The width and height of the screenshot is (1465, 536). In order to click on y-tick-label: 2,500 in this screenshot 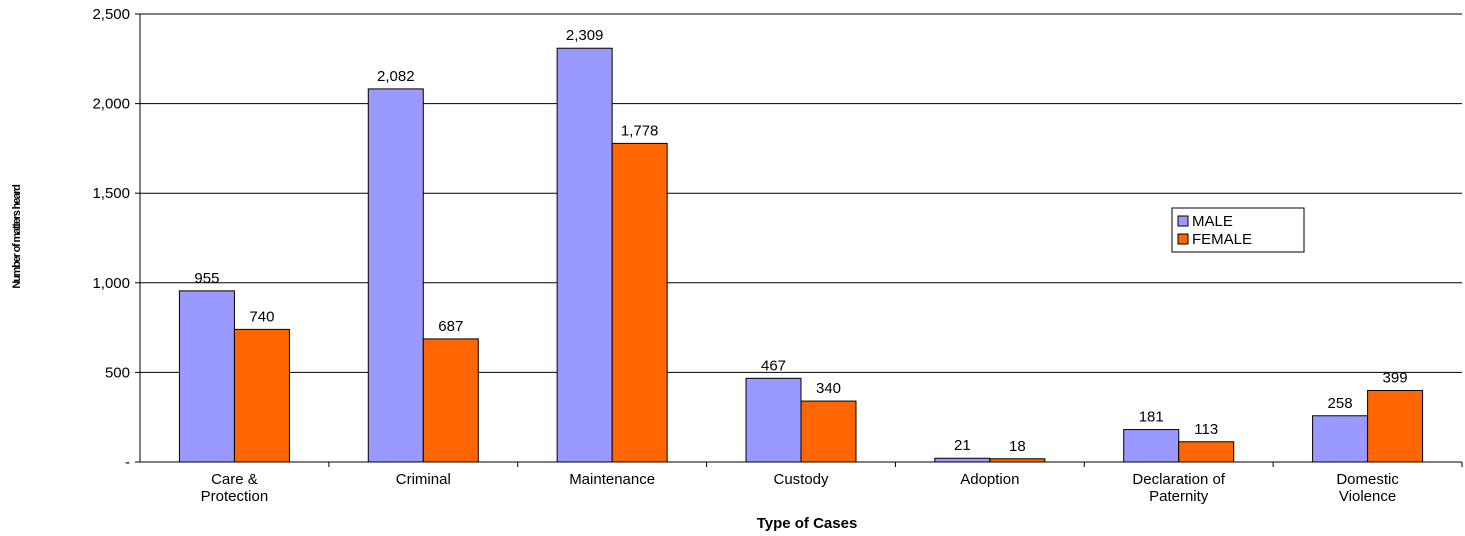, I will do `click(111, 14)`.